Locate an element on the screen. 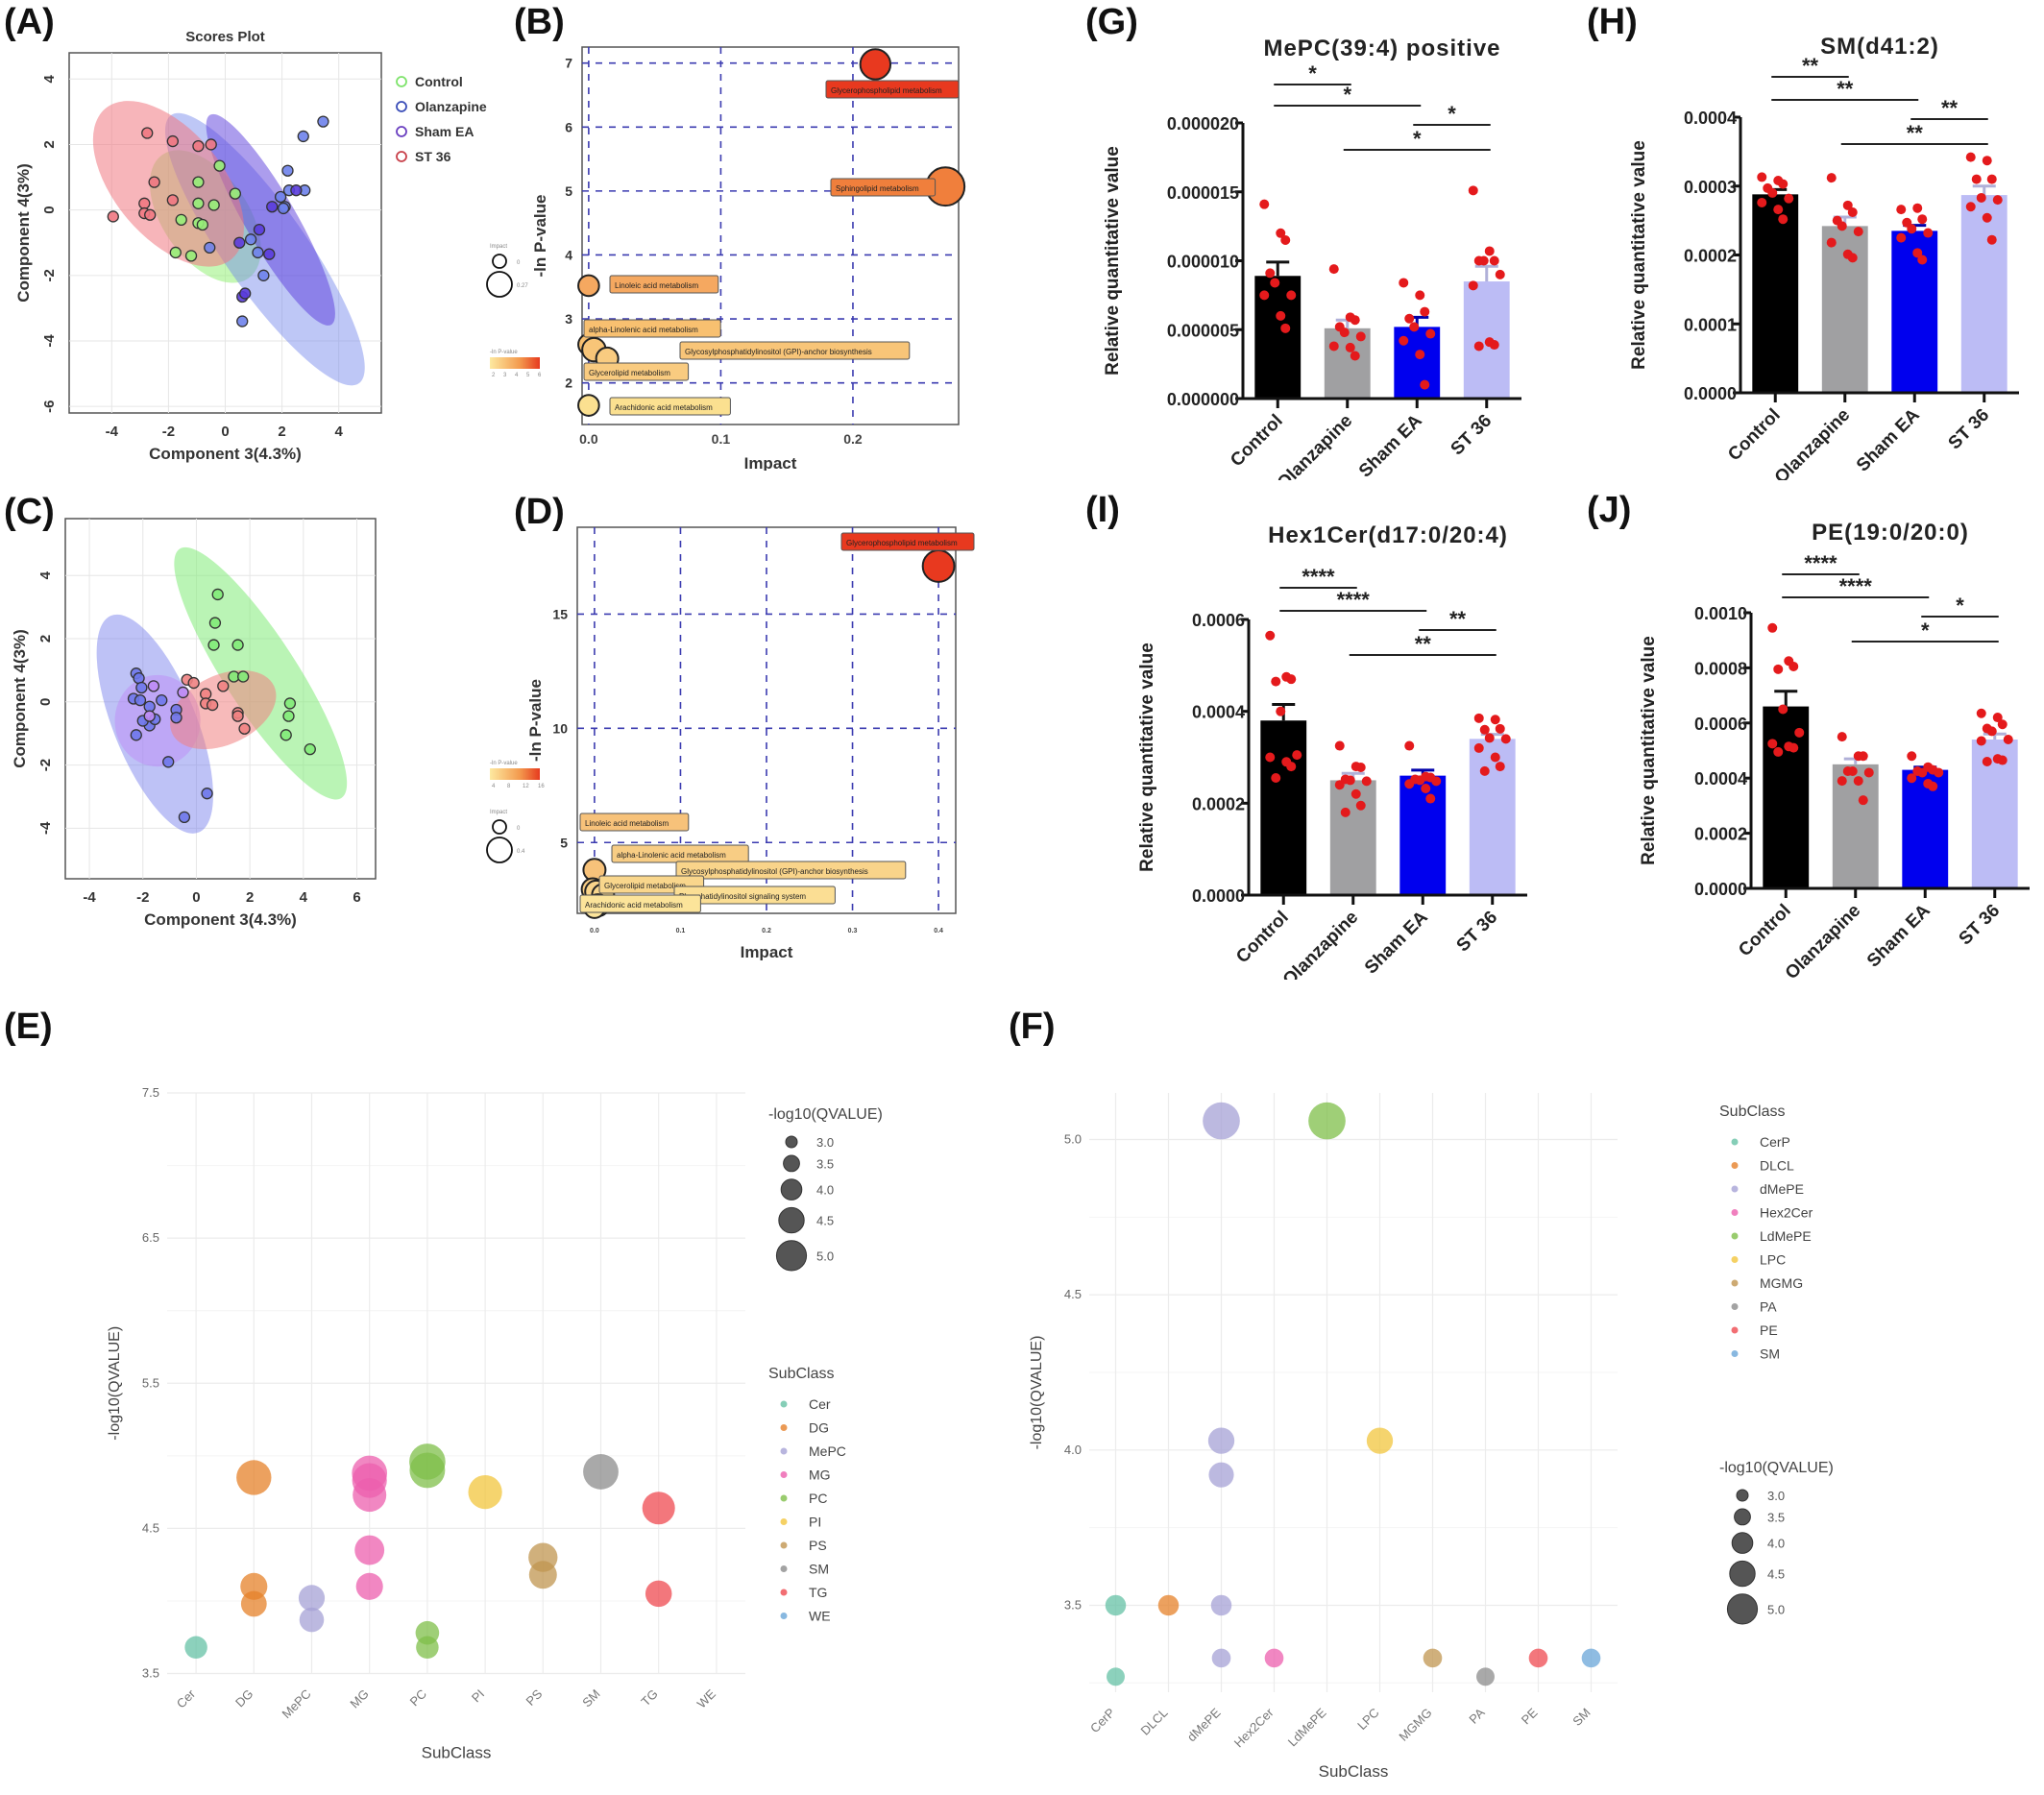 The width and height of the screenshot is (2044, 1795). size-legend-label: 4.0 is located at coordinates (825, 1190).